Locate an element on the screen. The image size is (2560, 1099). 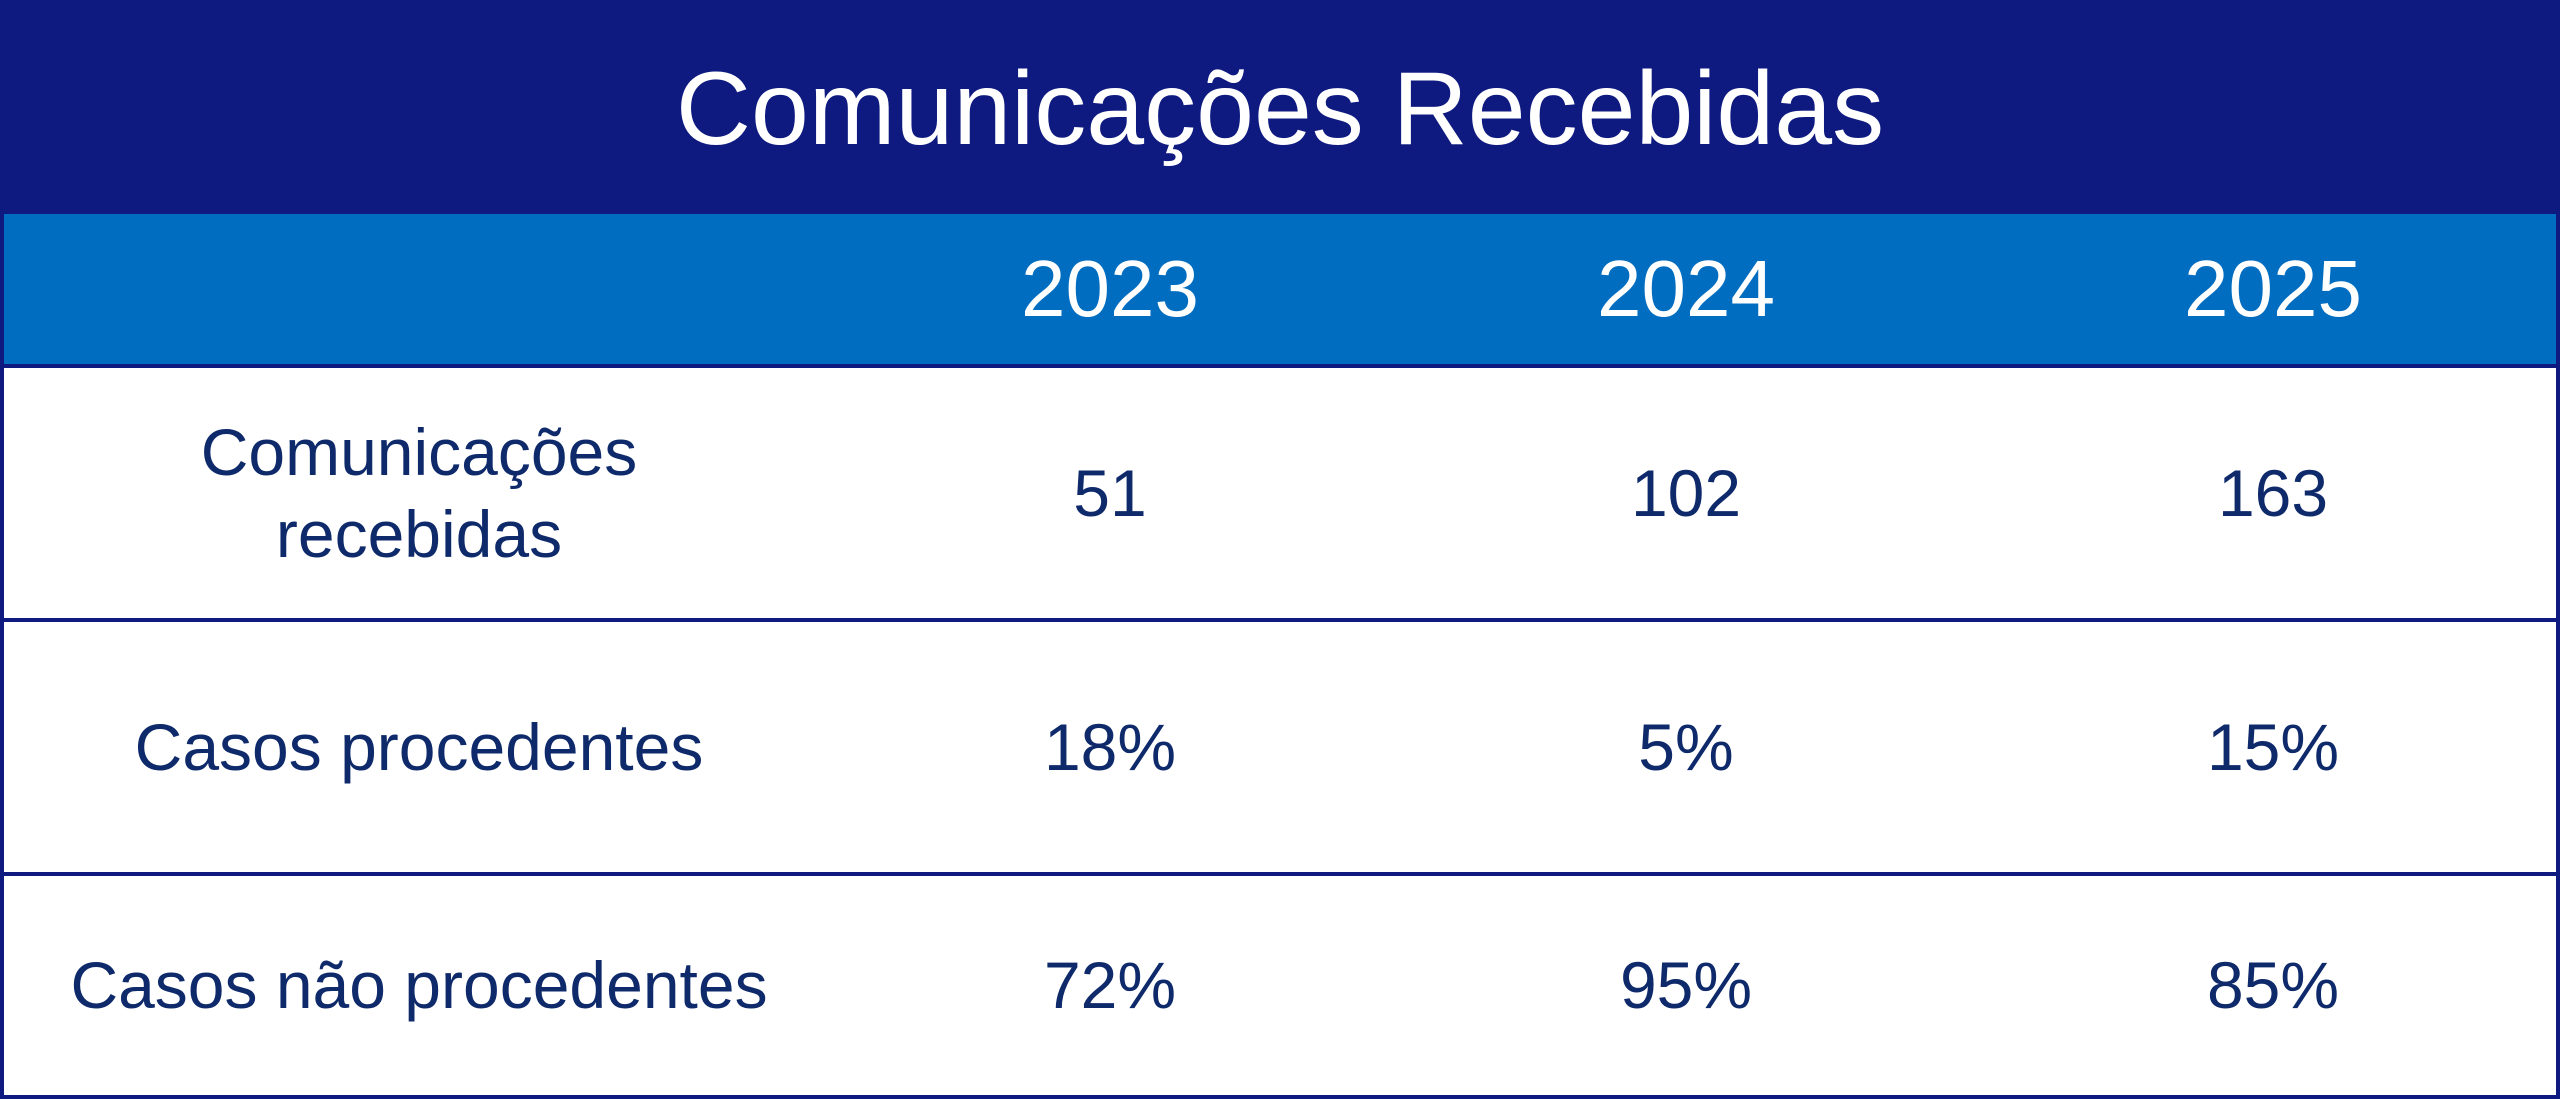
row-label-line: Casos não procedentes is located at coordinates (419, 985).